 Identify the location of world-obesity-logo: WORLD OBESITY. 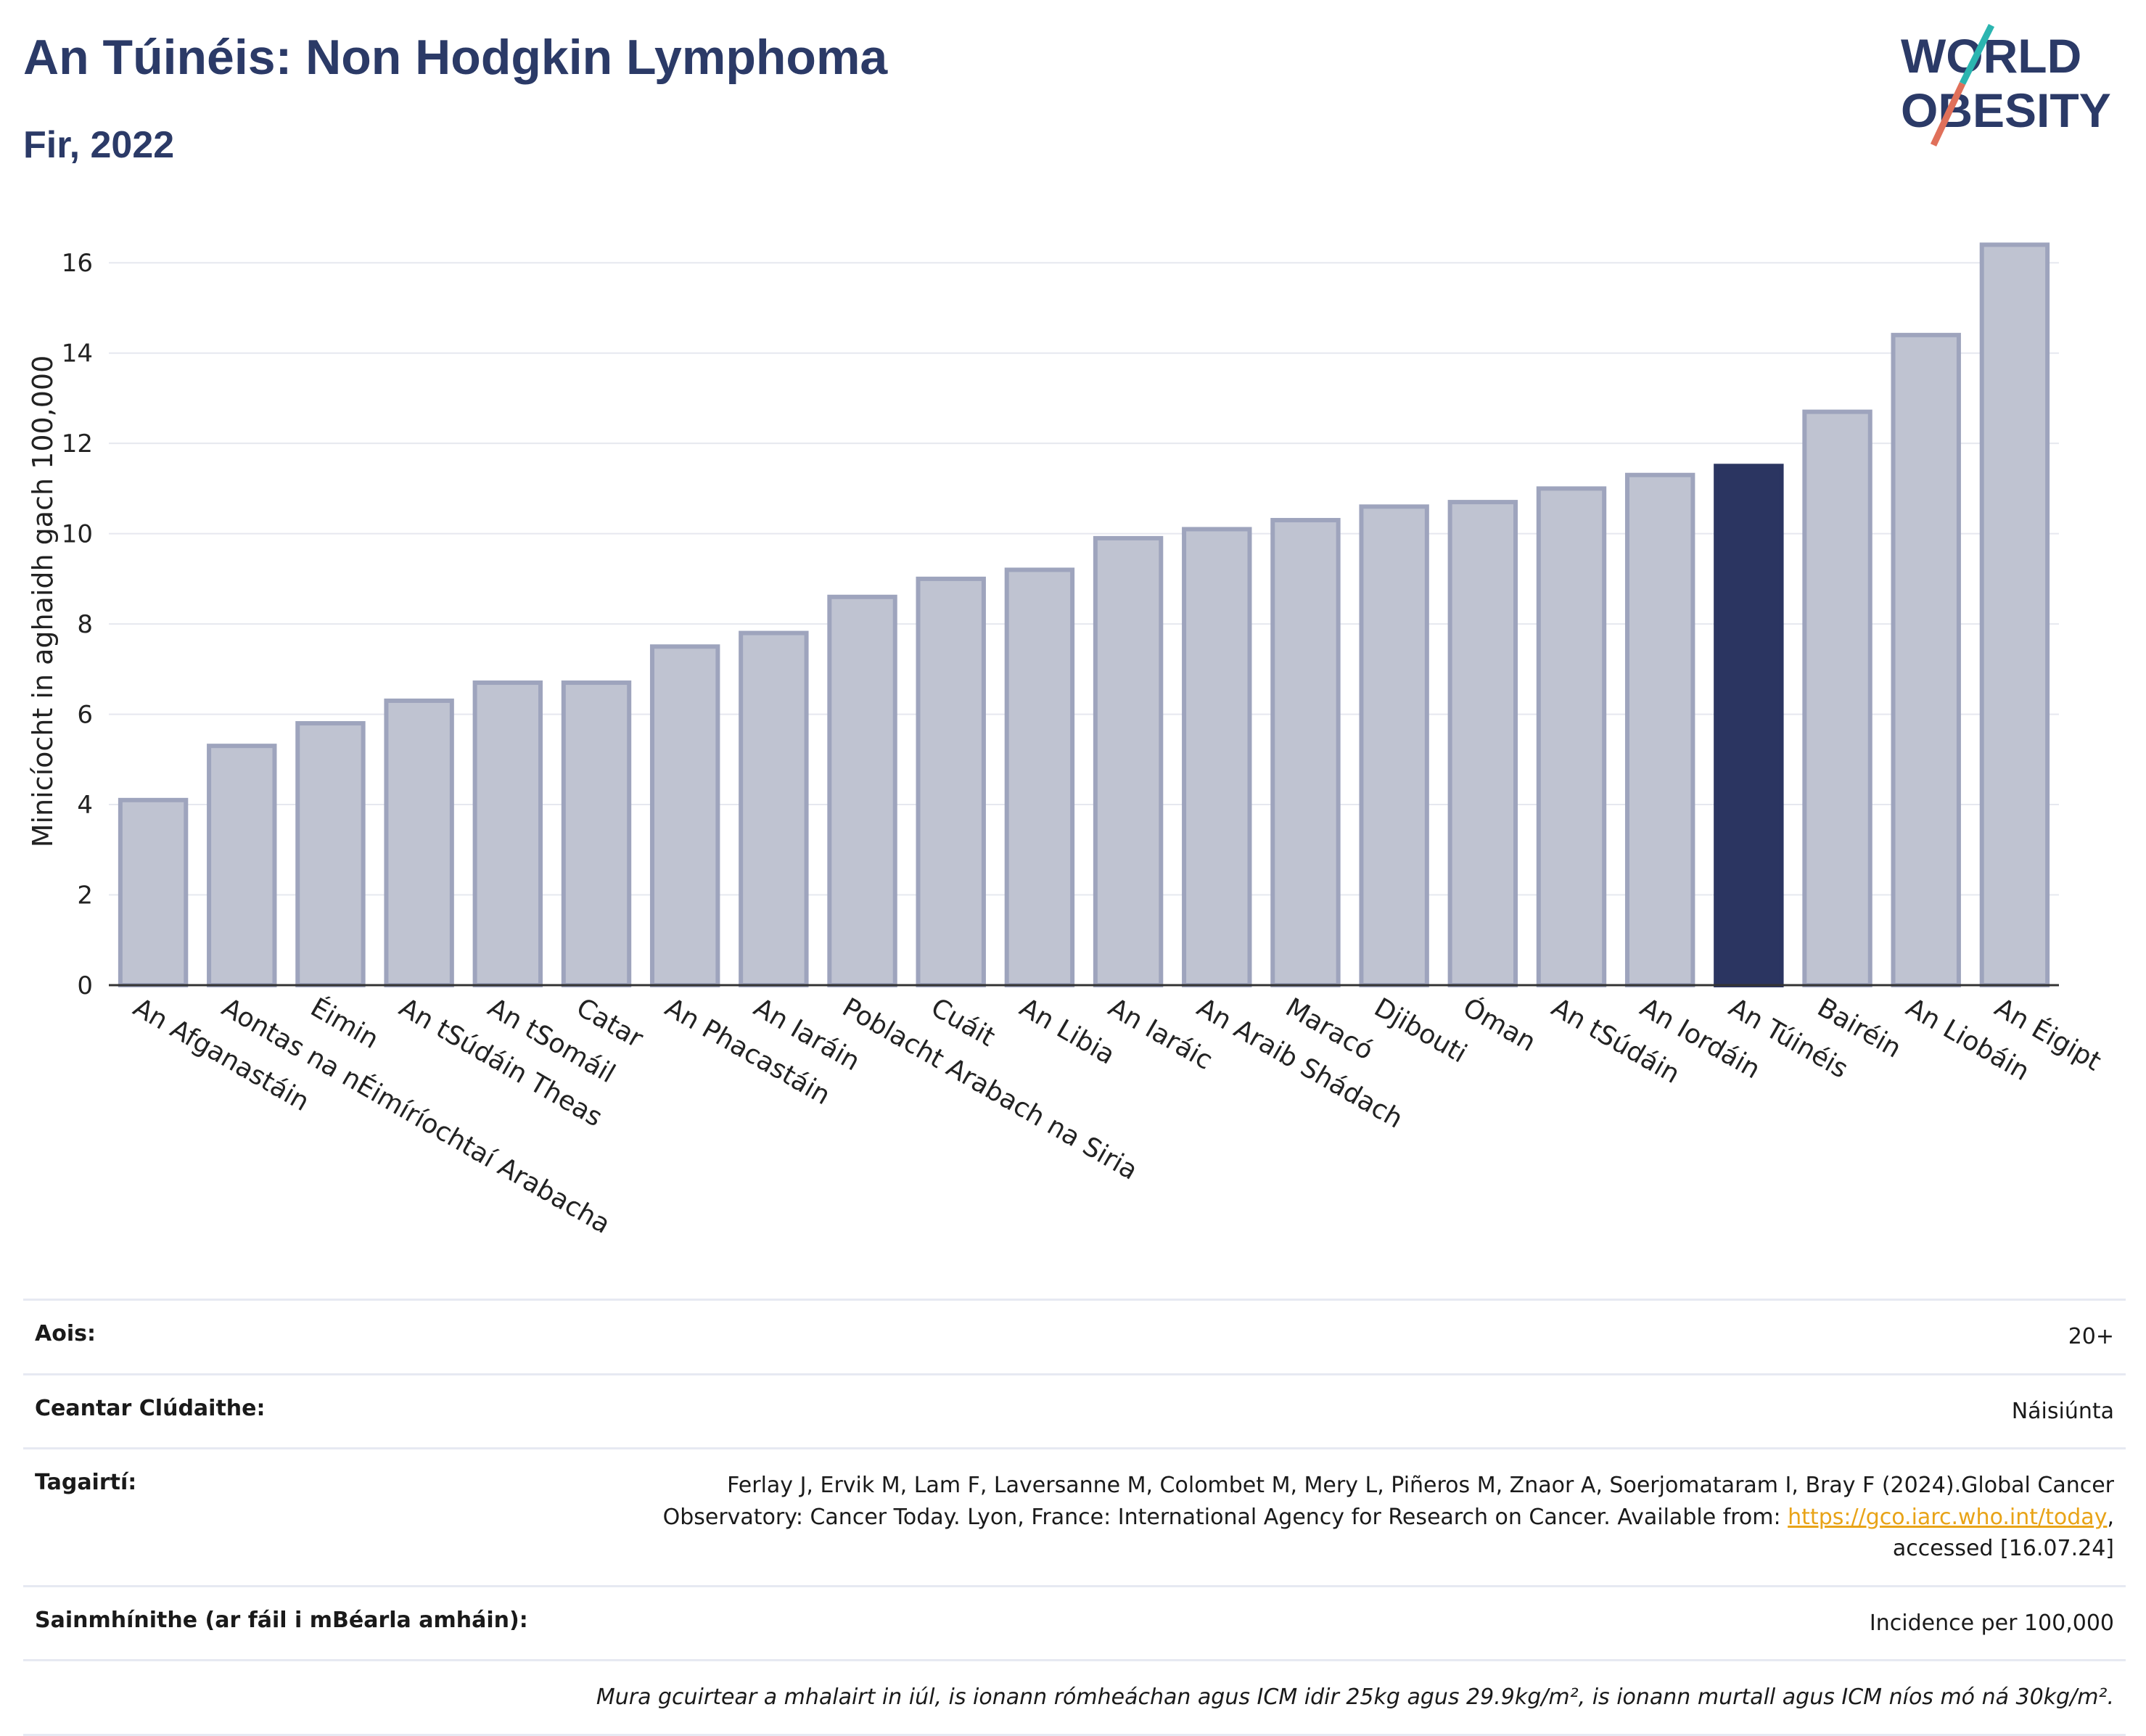
(2006, 85).